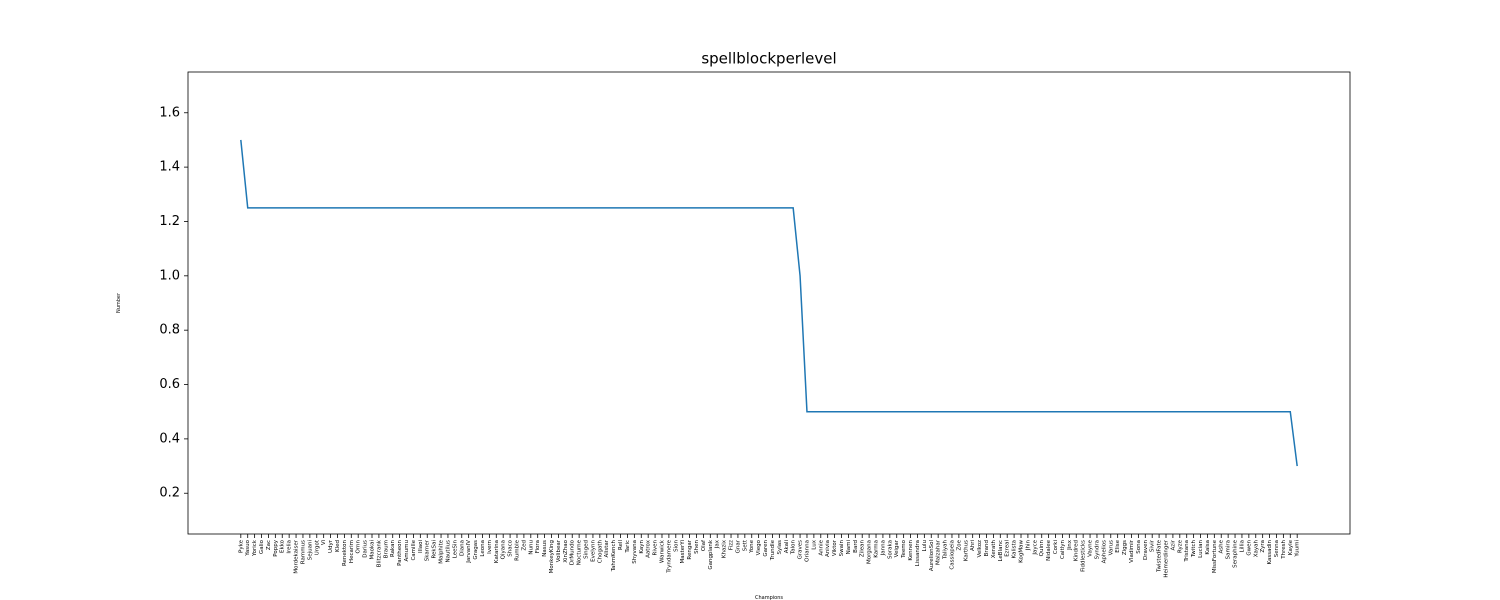  Describe the element at coordinates (911, 549) in the screenshot. I see `x-tick-label: Kennen` at that location.